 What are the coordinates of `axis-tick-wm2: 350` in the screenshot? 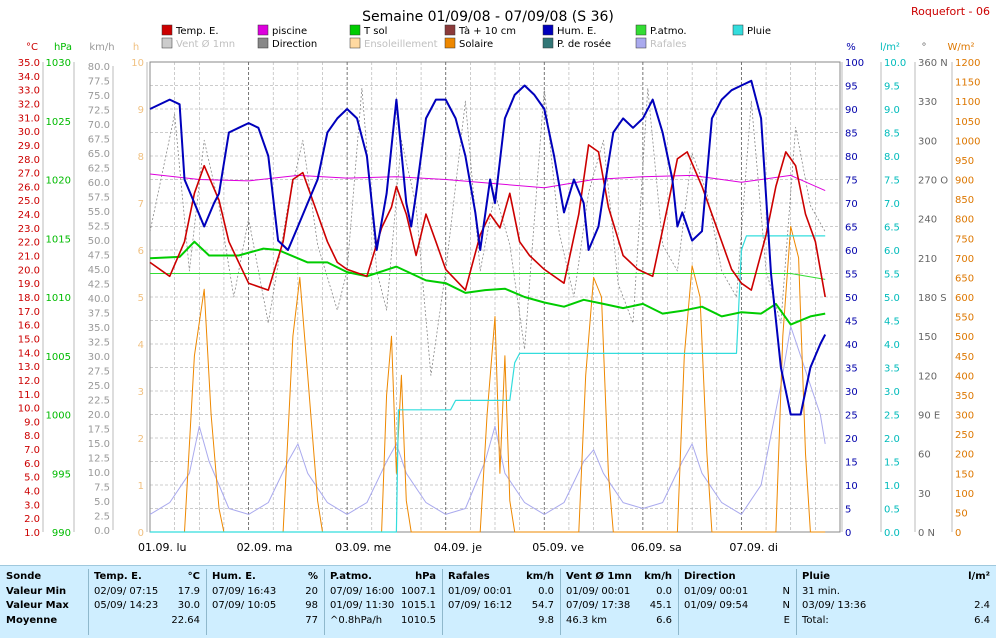 It's located at (964, 396).